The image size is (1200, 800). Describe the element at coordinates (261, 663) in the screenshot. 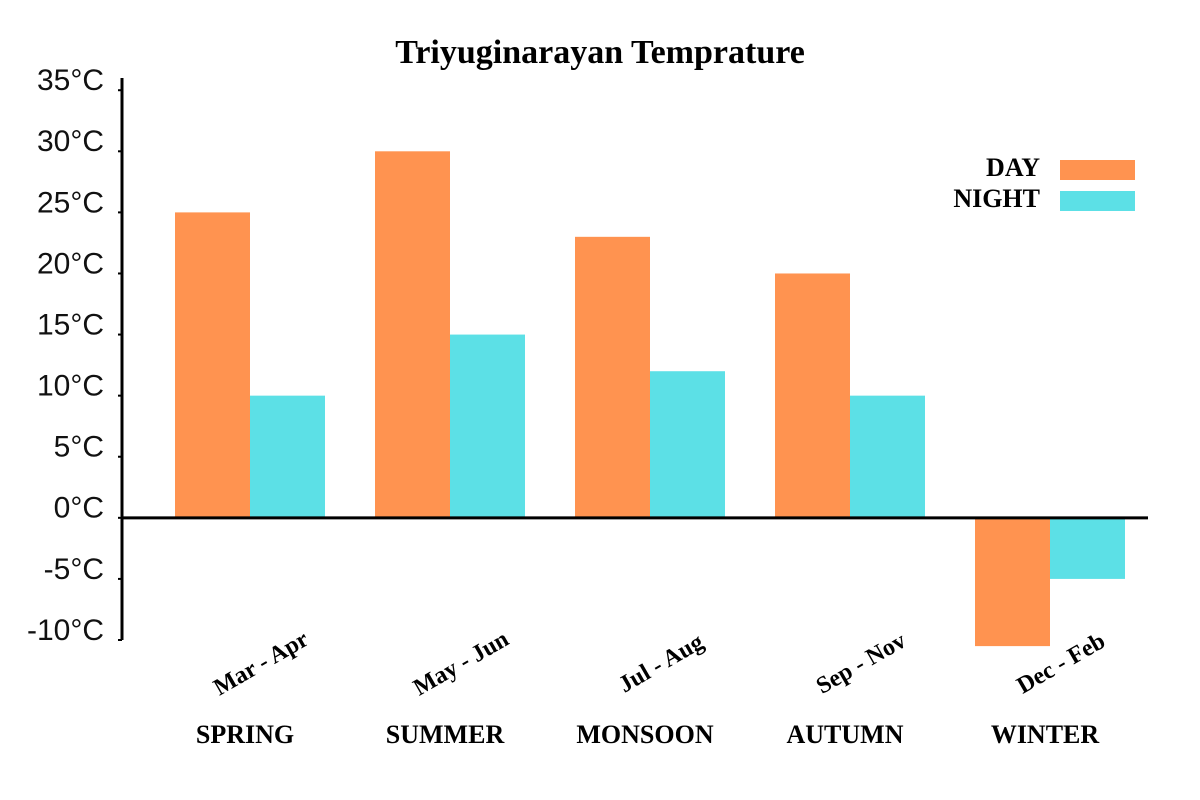

I see `x-tick-label: Mar - Apr` at that location.